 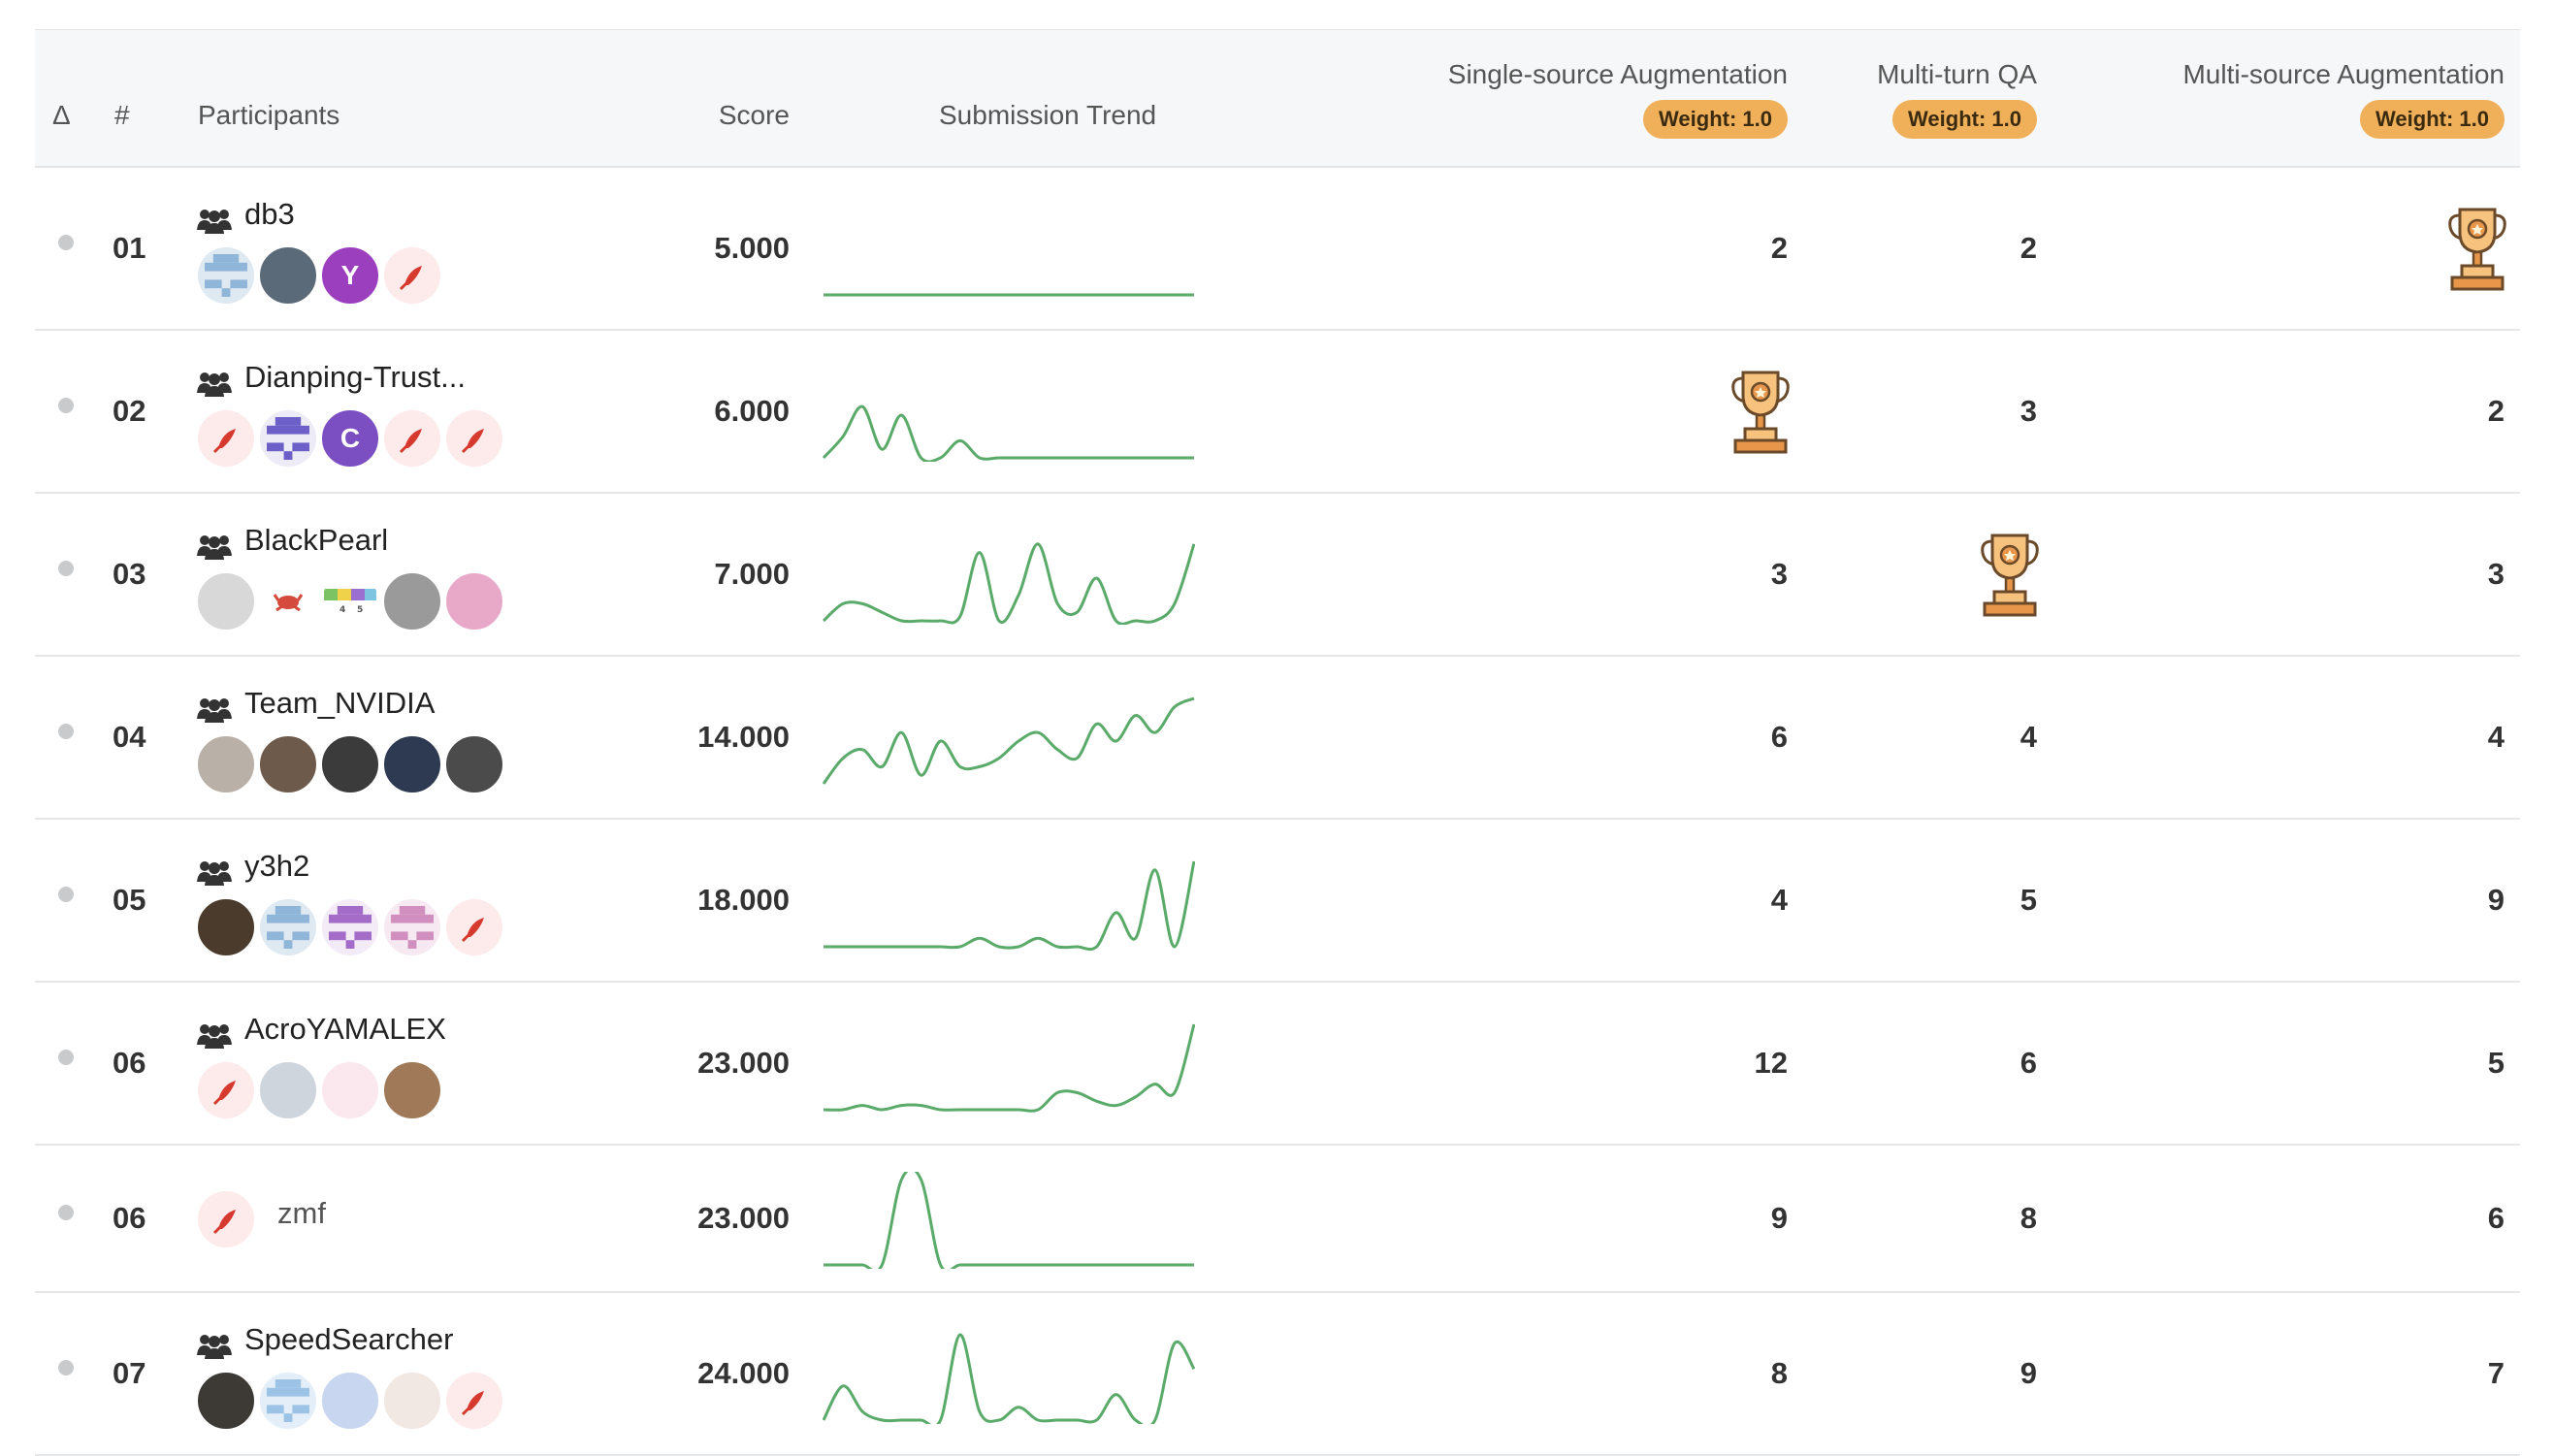 What do you see at coordinates (2496, 1218) in the screenshot?
I see `col3-rank-value: 6` at bounding box center [2496, 1218].